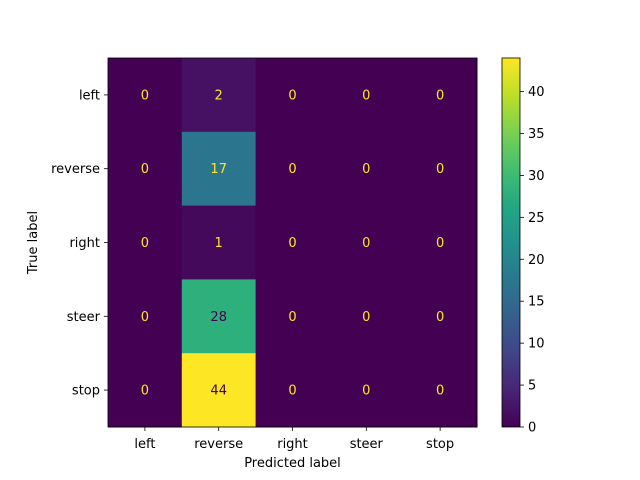 The width and height of the screenshot is (640, 480). I want to click on cell-value-label: 28, so click(218, 317).